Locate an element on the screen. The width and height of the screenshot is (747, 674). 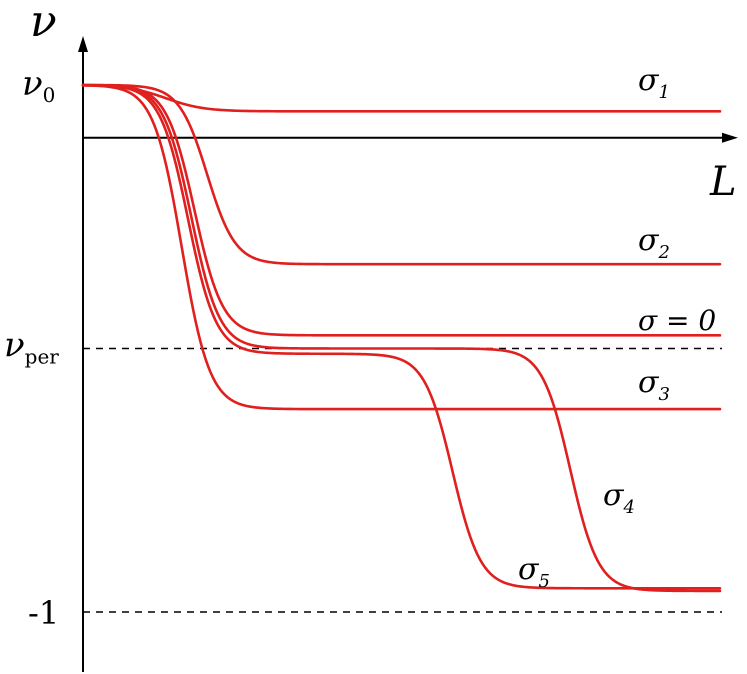
y-tick-main: -1 is located at coordinates (43, 613).